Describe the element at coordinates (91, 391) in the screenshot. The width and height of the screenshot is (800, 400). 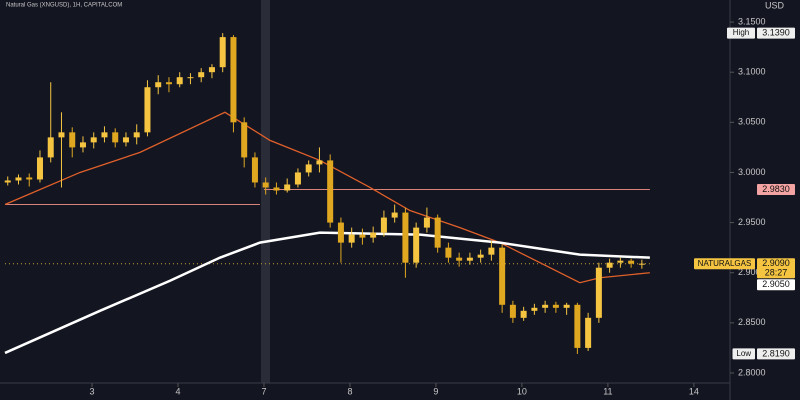
I see `x-tick-label: 3` at that location.